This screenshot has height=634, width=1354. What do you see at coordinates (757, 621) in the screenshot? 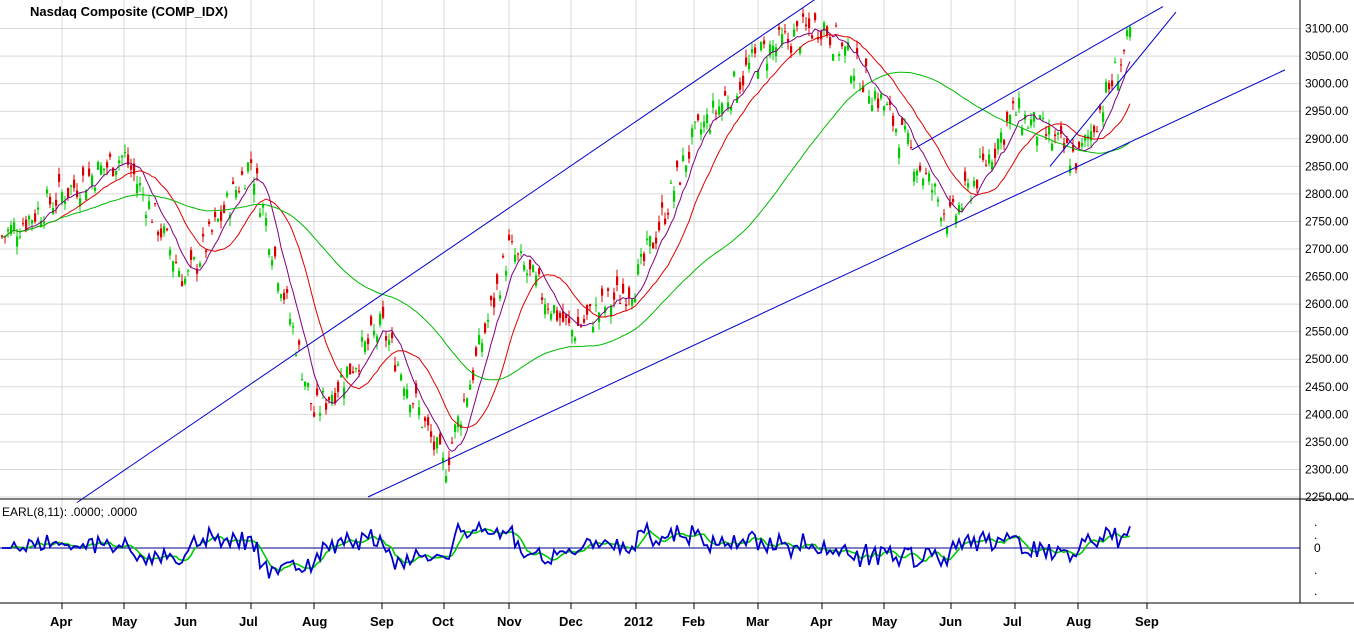
I see `x-tick-label: Mar` at bounding box center [757, 621].